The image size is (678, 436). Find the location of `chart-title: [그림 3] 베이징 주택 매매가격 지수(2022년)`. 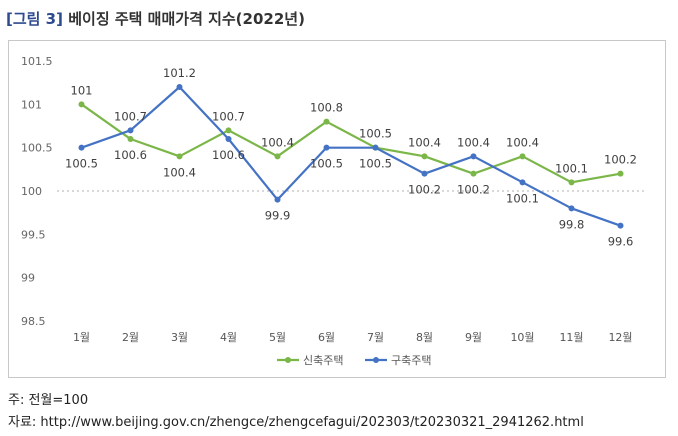

chart-title: [그림 3] 베이징 주택 매매가격 지수(2022년) is located at coordinates (155, 18).